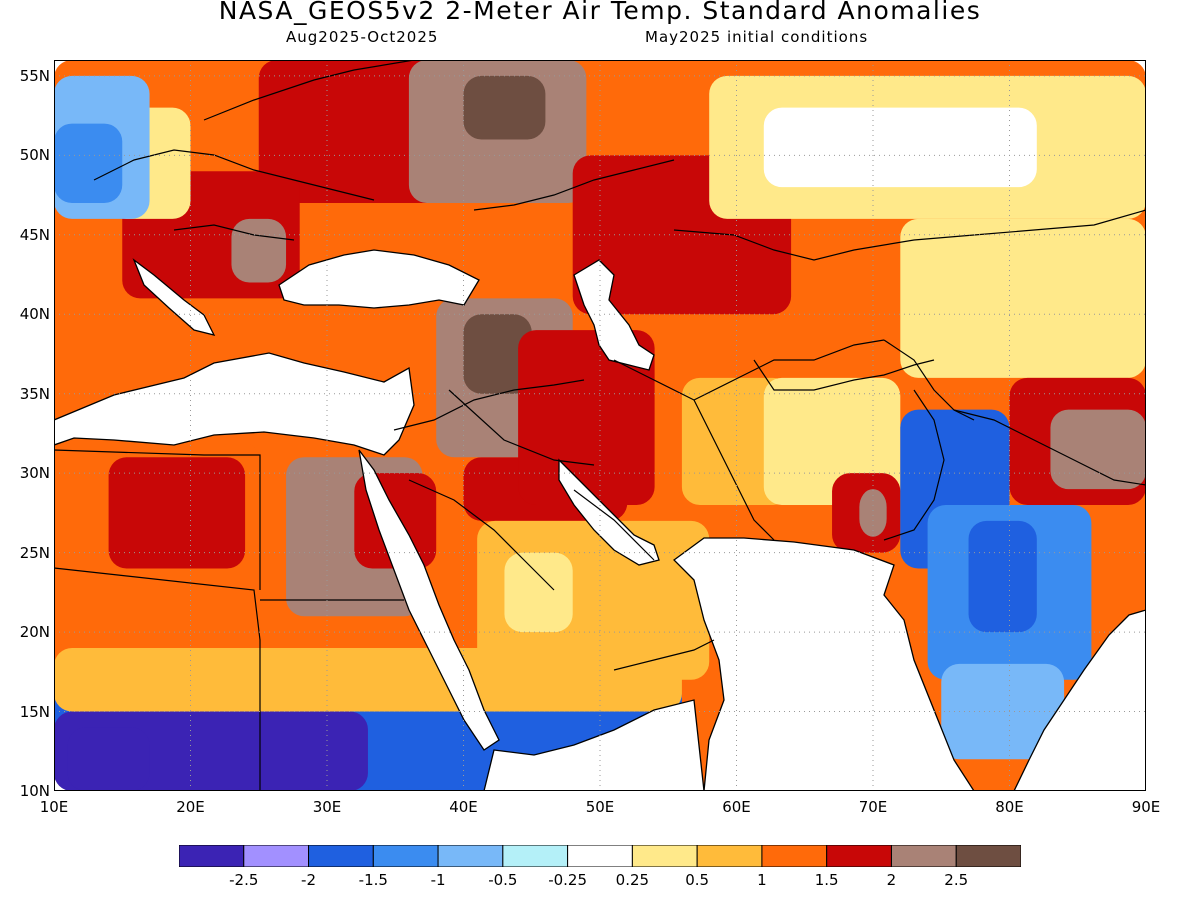 The height and width of the screenshot is (900, 1200). What do you see at coordinates (632, 880) in the screenshot?
I see `colorbar-tick-label: 0.25` at bounding box center [632, 880].